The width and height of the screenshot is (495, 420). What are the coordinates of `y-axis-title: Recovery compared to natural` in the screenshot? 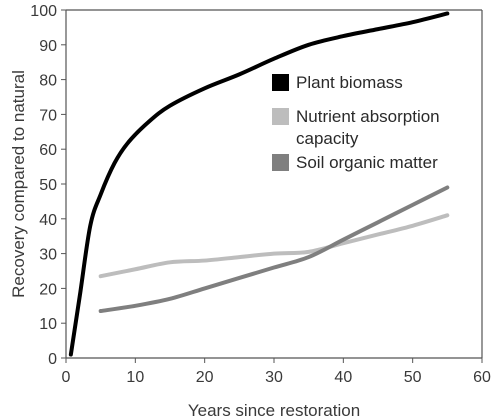 It's located at (18, 184).